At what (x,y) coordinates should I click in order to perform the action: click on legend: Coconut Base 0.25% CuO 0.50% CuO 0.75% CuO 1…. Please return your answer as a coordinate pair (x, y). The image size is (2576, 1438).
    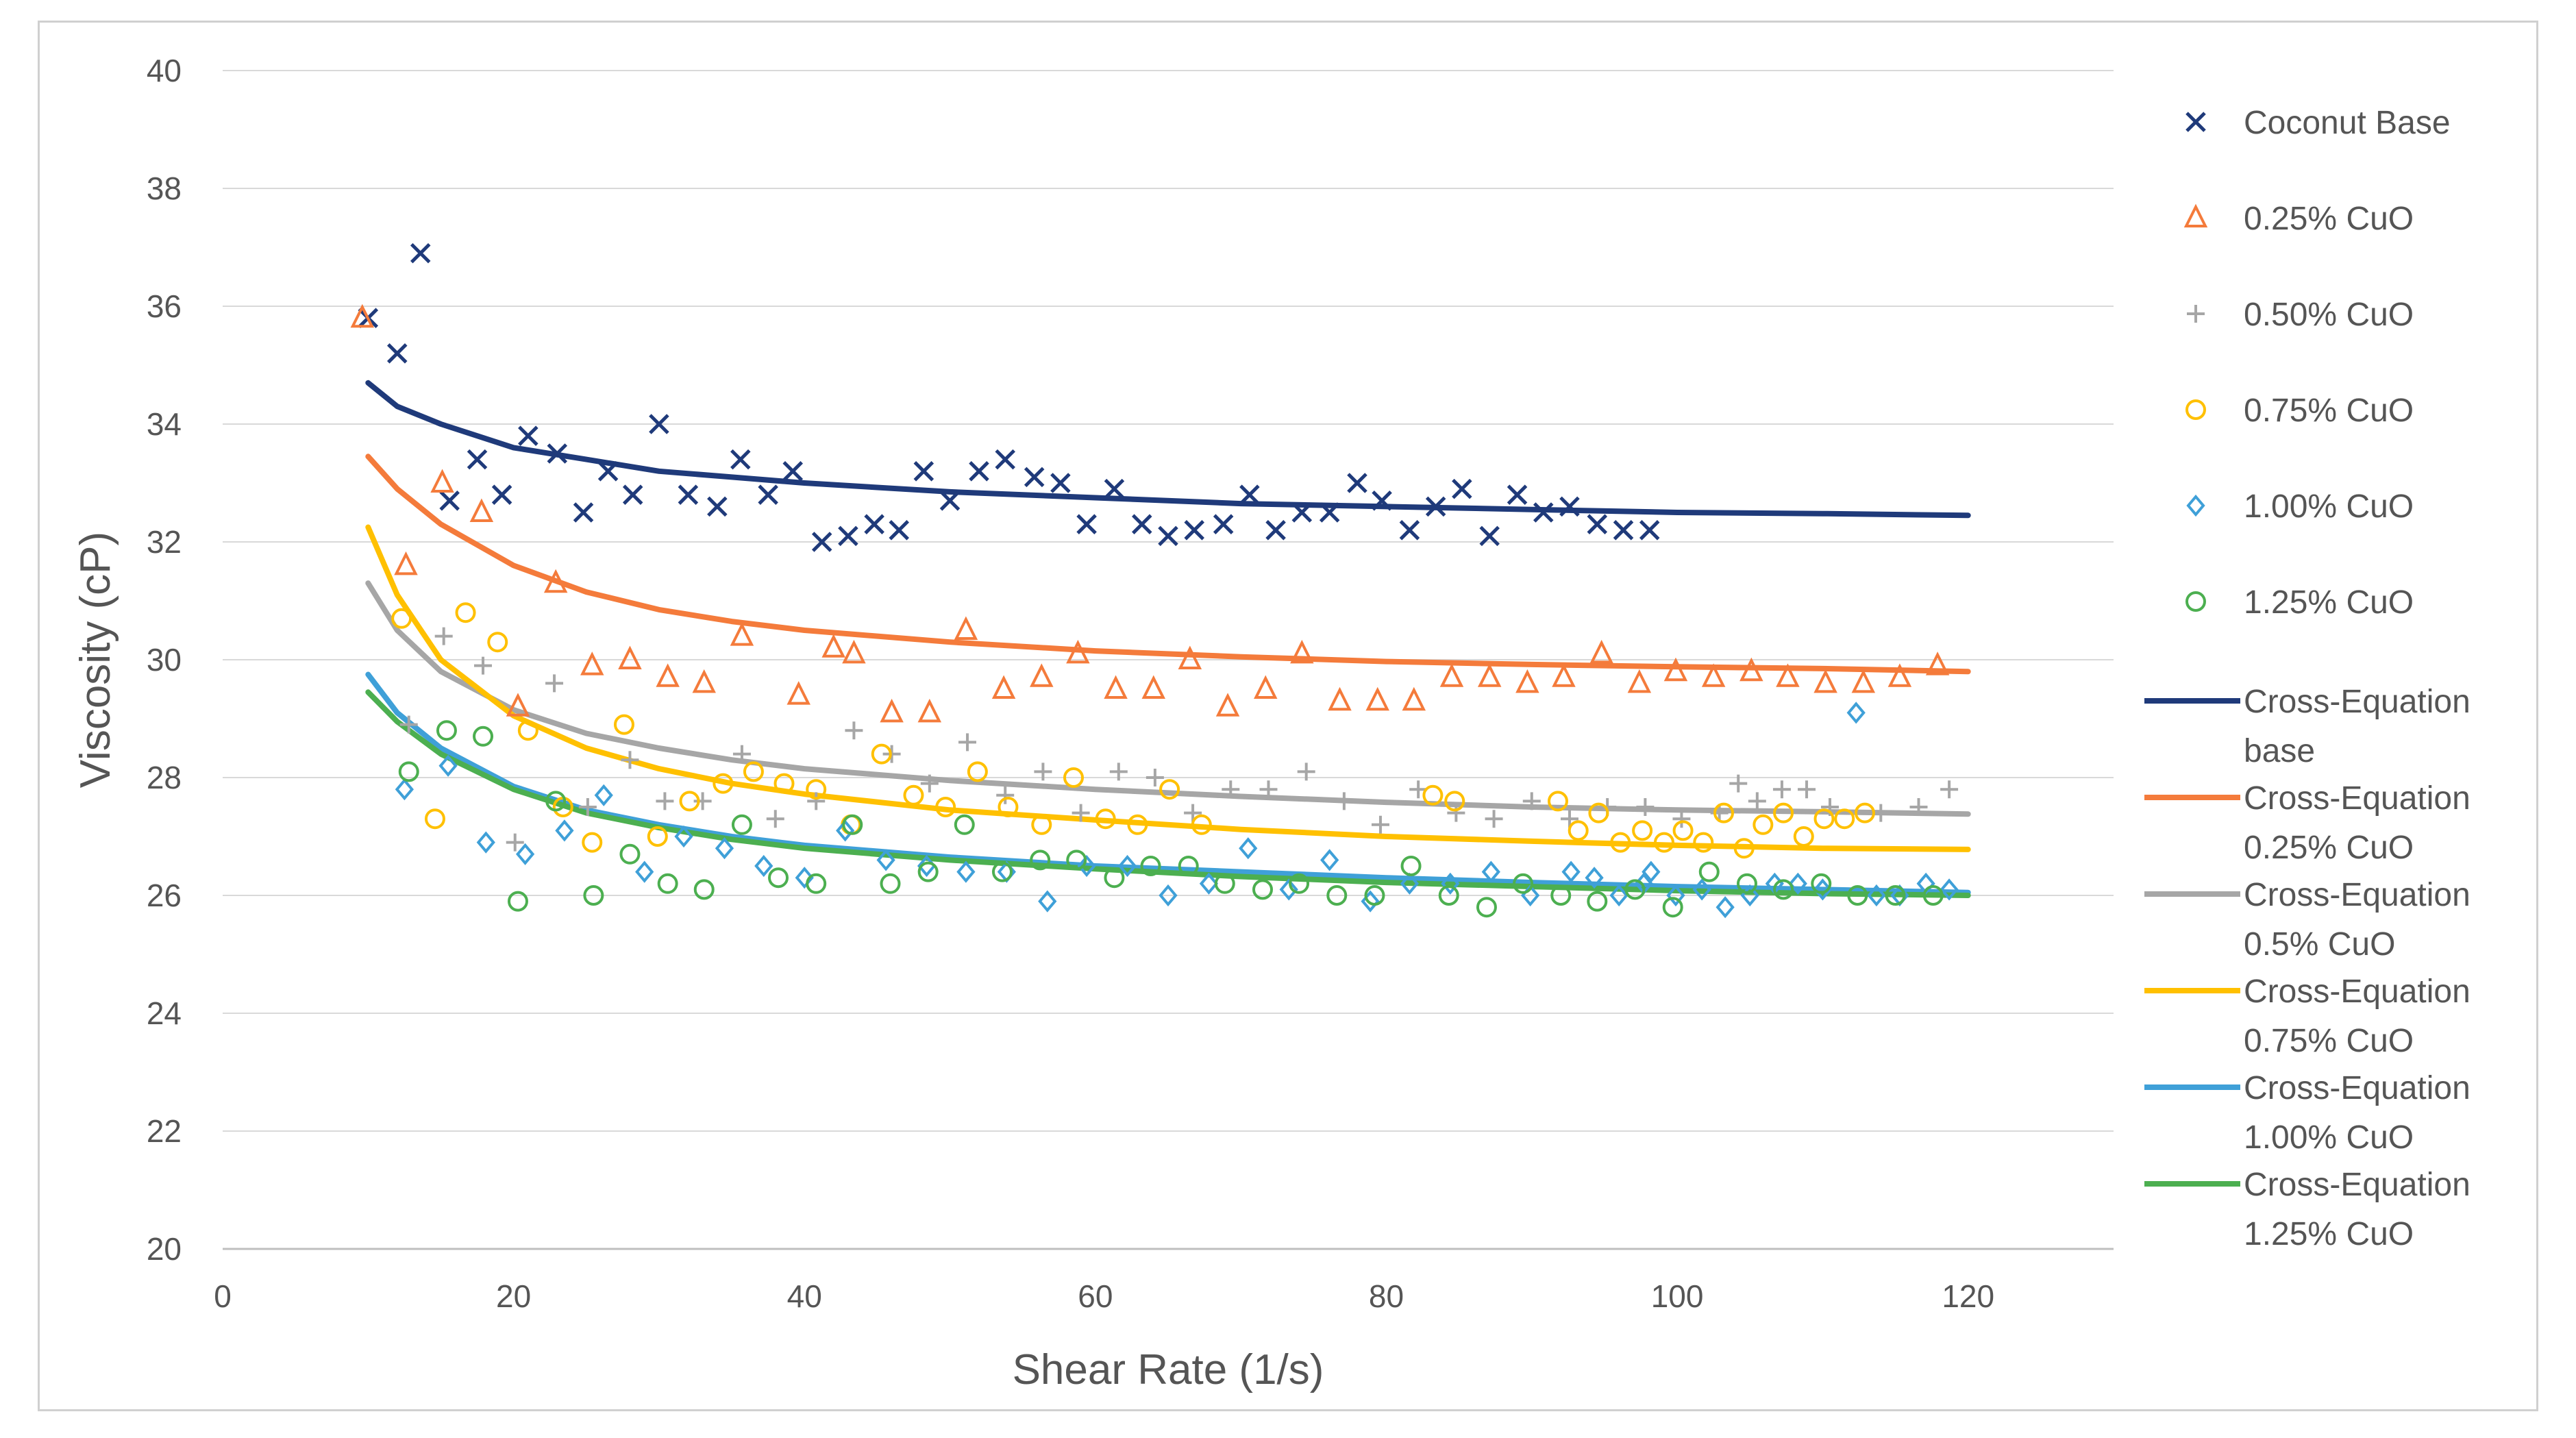
    Looking at the image, I should click on (2307, 679).